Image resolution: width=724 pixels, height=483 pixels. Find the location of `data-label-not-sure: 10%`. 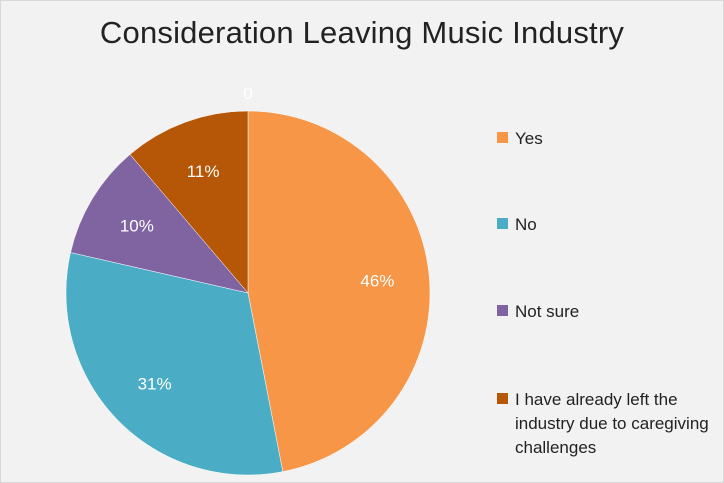

data-label-not-sure: 10% is located at coordinates (137, 226).